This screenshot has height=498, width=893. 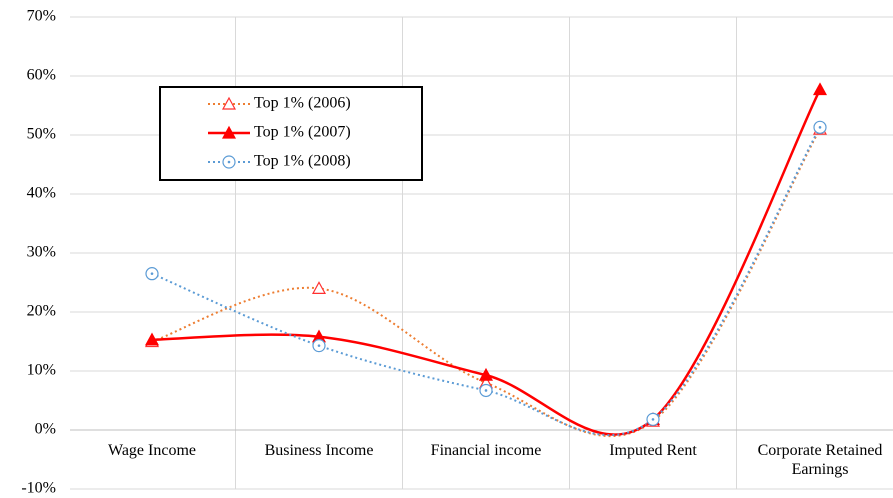 I want to click on legend-label: Top 1% (2008), so click(x=302, y=161).